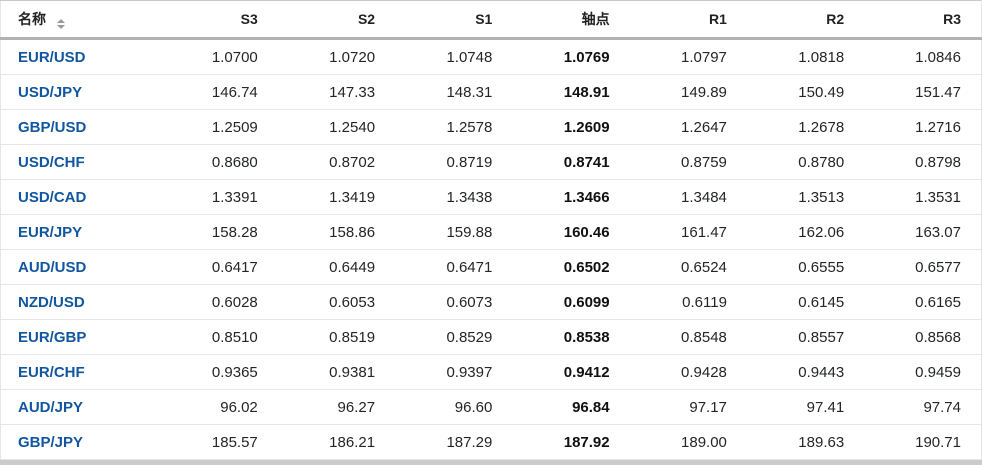 The height and width of the screenshot is (467, 982). What do you see at coordinates (805, 302) in the screenshot?
I see `cell-r2: 0.6145` at bounding box center [805, 302].